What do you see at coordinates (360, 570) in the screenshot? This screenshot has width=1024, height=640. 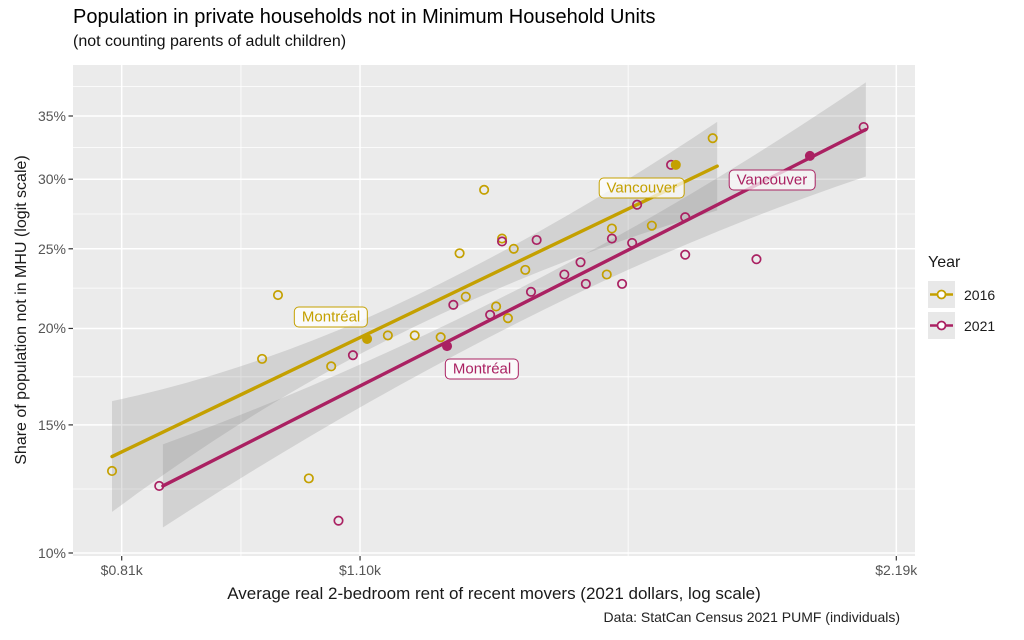 I see `x-tick-label: $1.10k` at bounding box center [360, 570].